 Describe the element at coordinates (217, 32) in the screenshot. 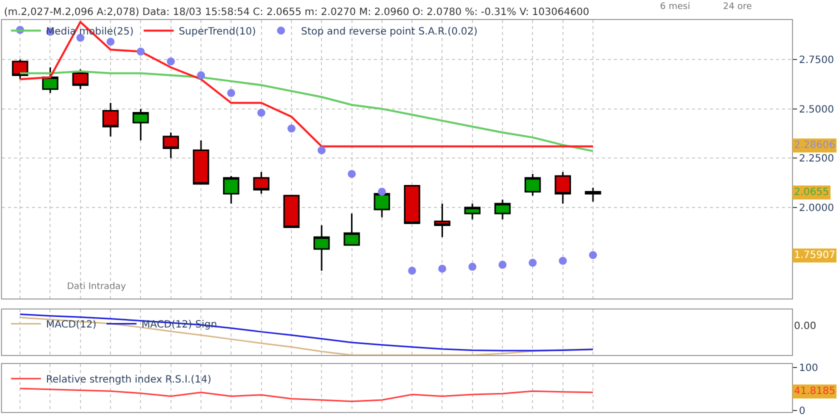

I see `legend-label: SuperTrend(10)` at that location.